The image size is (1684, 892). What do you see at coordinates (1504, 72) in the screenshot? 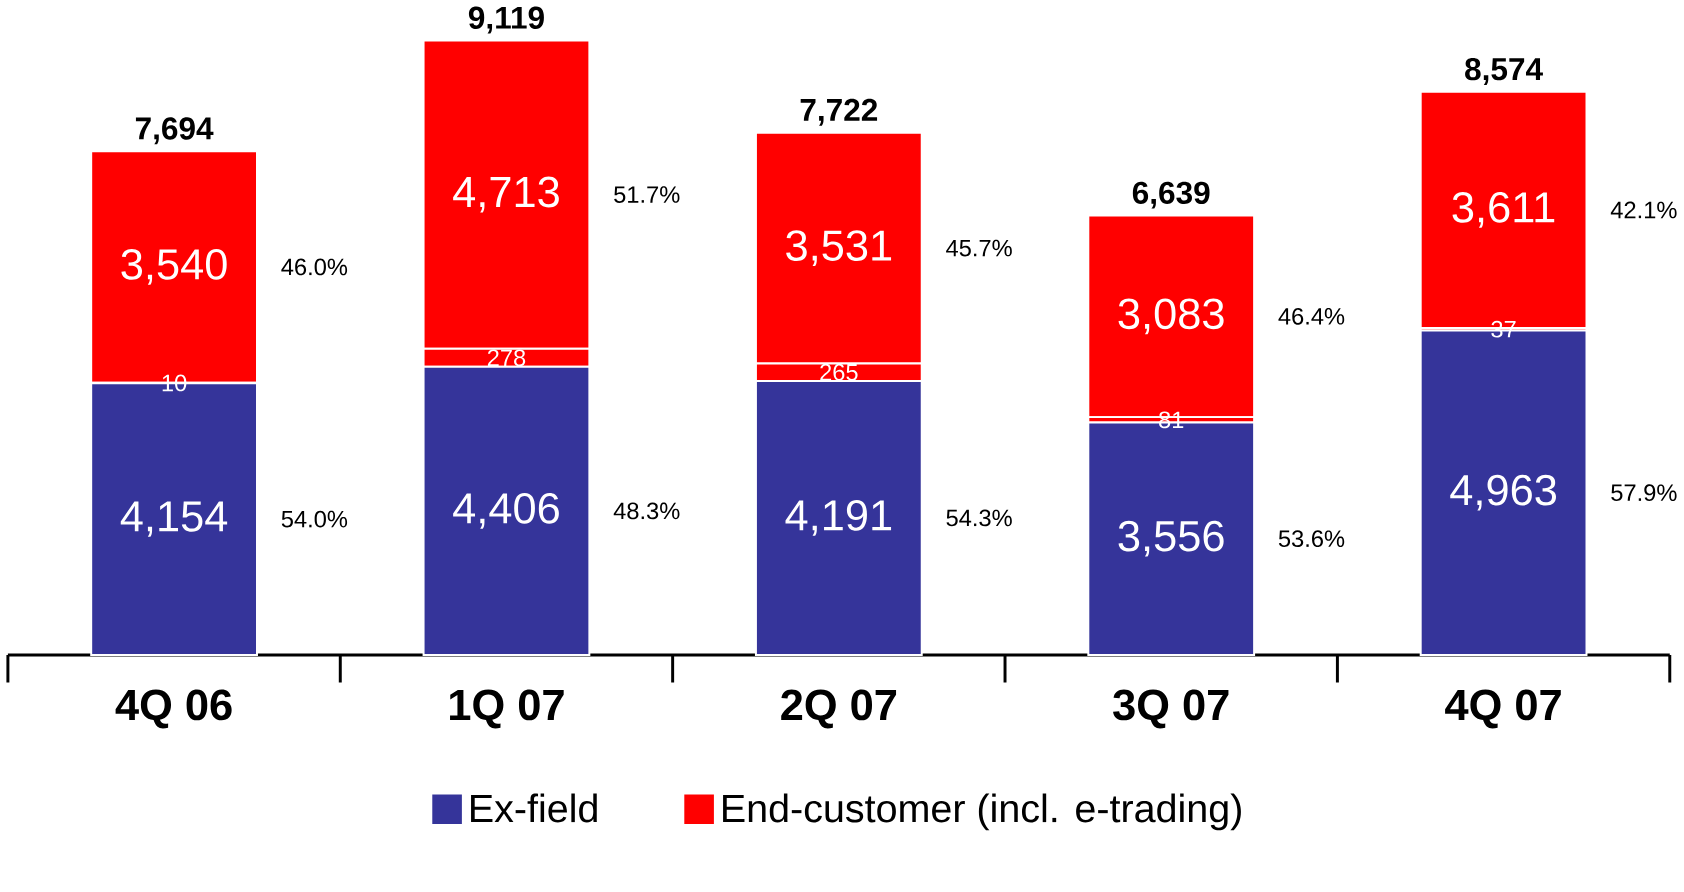
I see `annotation: 8,574` at bounding box center [1504, 72].